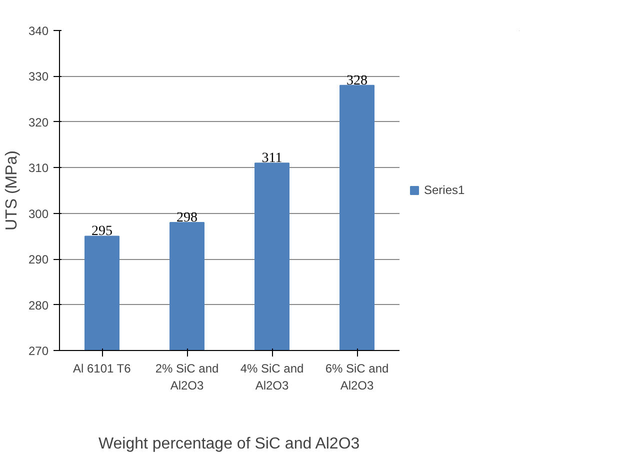  Describe the element at coordinates (187, 218) in the screenshot. I see `data-label: 298` at that location.